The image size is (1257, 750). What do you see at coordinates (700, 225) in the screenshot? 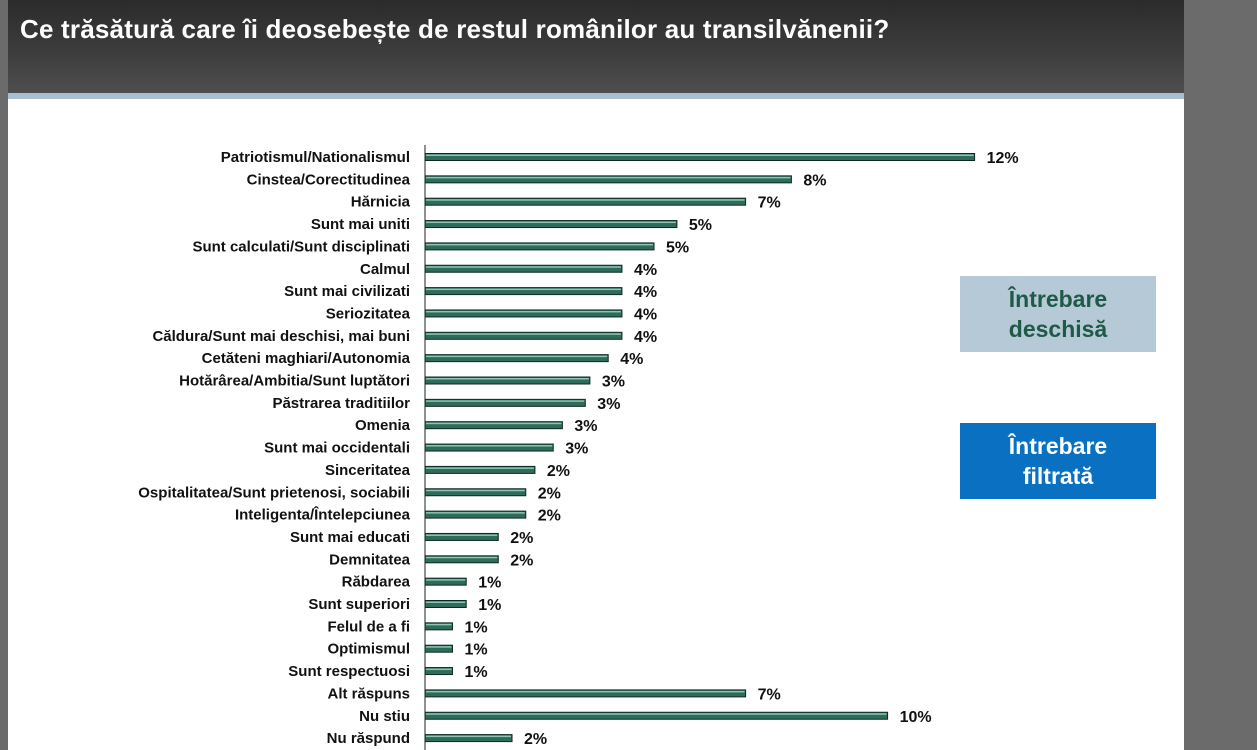
I see `value-label: 5%` at bounding box center [700, 225].